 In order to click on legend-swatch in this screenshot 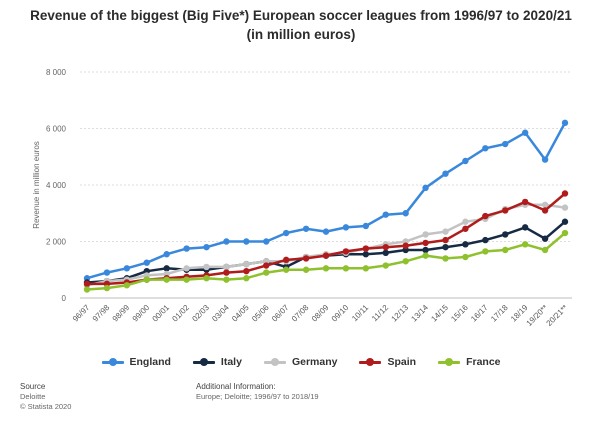, I will do `click(203, 362)`.